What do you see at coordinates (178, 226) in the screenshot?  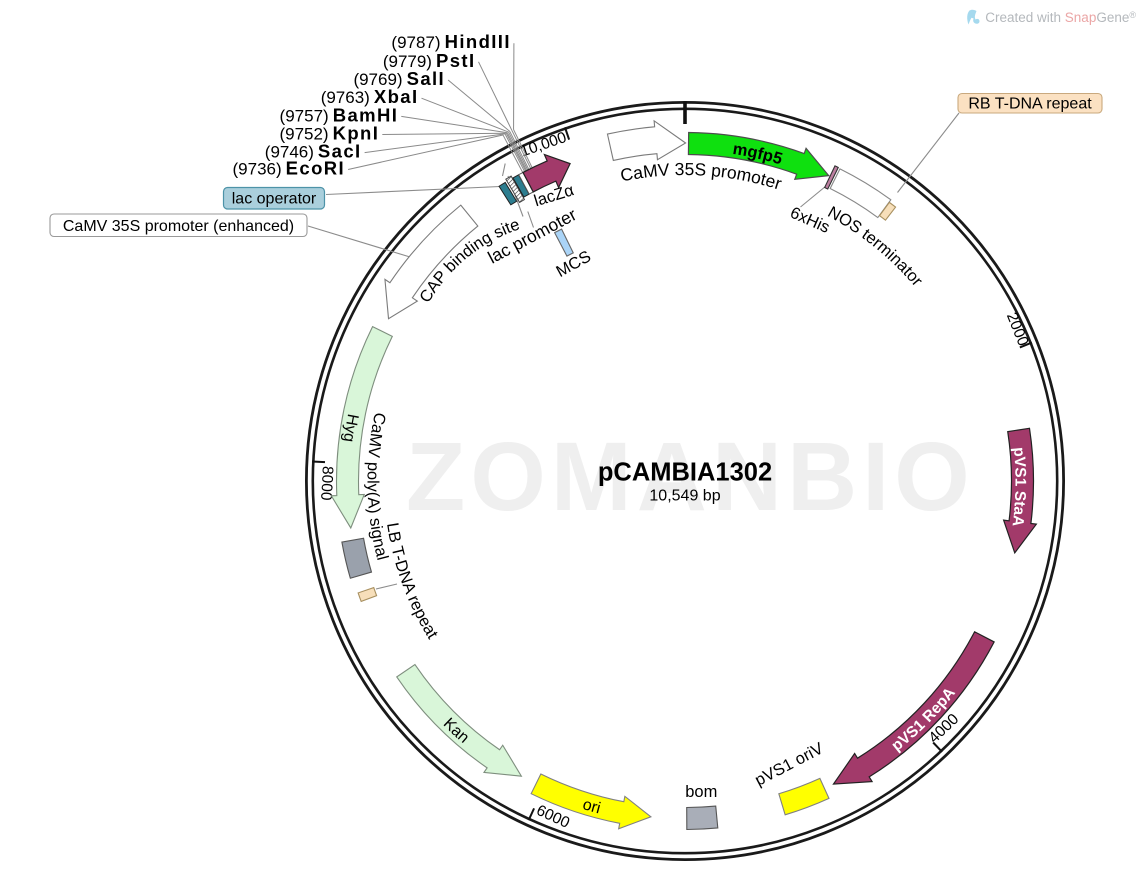 I see `svg-text: CaMV 35S promoter (enhanced)` at bounding box center [178, 226].